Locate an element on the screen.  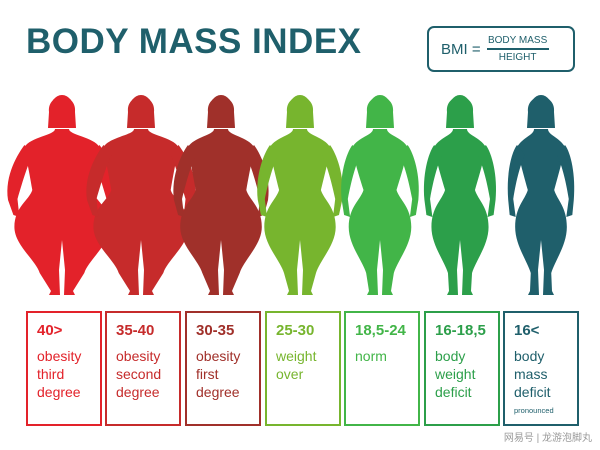
bmi-range: 18,5-24 is located at coordinates (380, 330).